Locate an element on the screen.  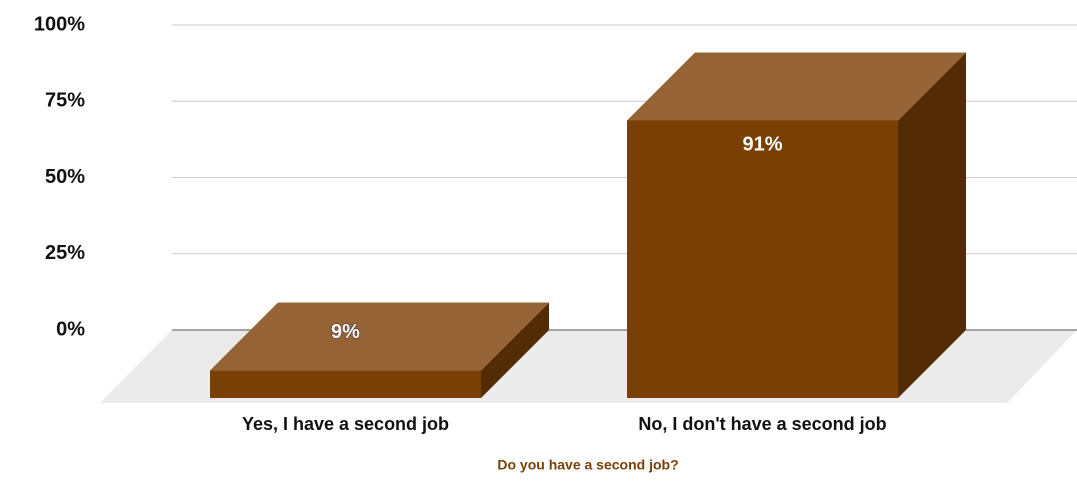
value-label: 9% is located at coordinates (345, 332).